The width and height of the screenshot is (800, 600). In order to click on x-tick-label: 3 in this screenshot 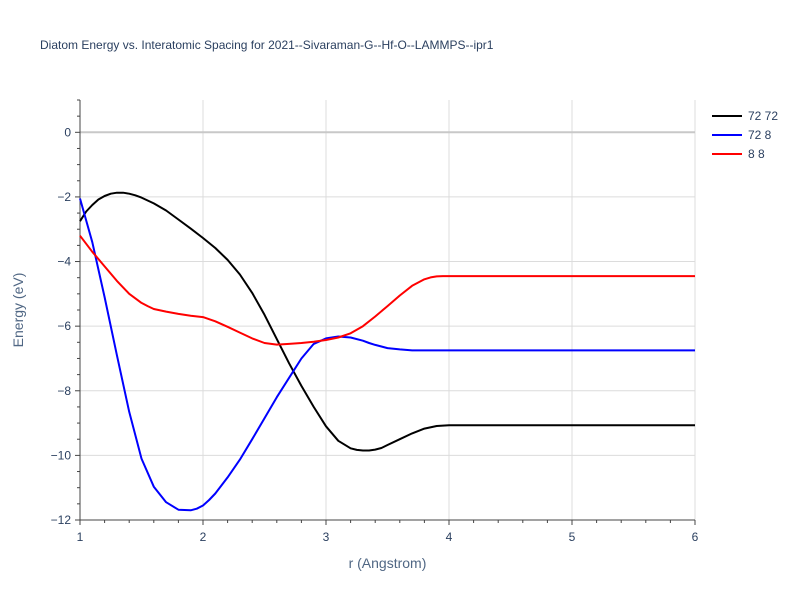, I will do `click(326, 537)`.